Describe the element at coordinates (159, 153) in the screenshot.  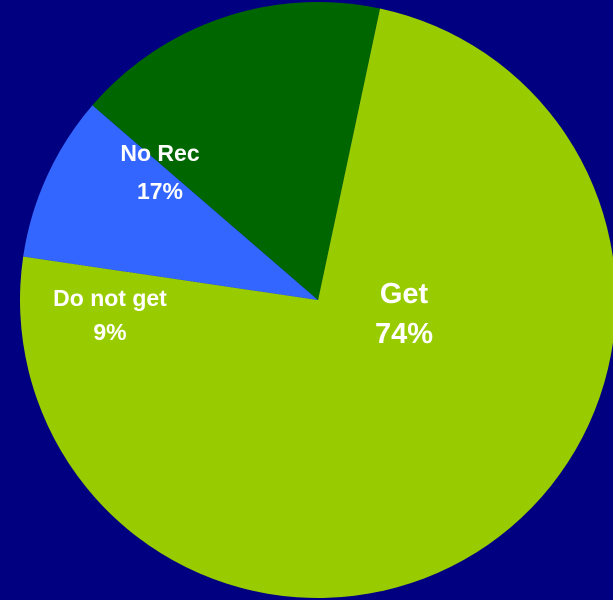
I see `slice-label-no-rec: No Rec` at that location.